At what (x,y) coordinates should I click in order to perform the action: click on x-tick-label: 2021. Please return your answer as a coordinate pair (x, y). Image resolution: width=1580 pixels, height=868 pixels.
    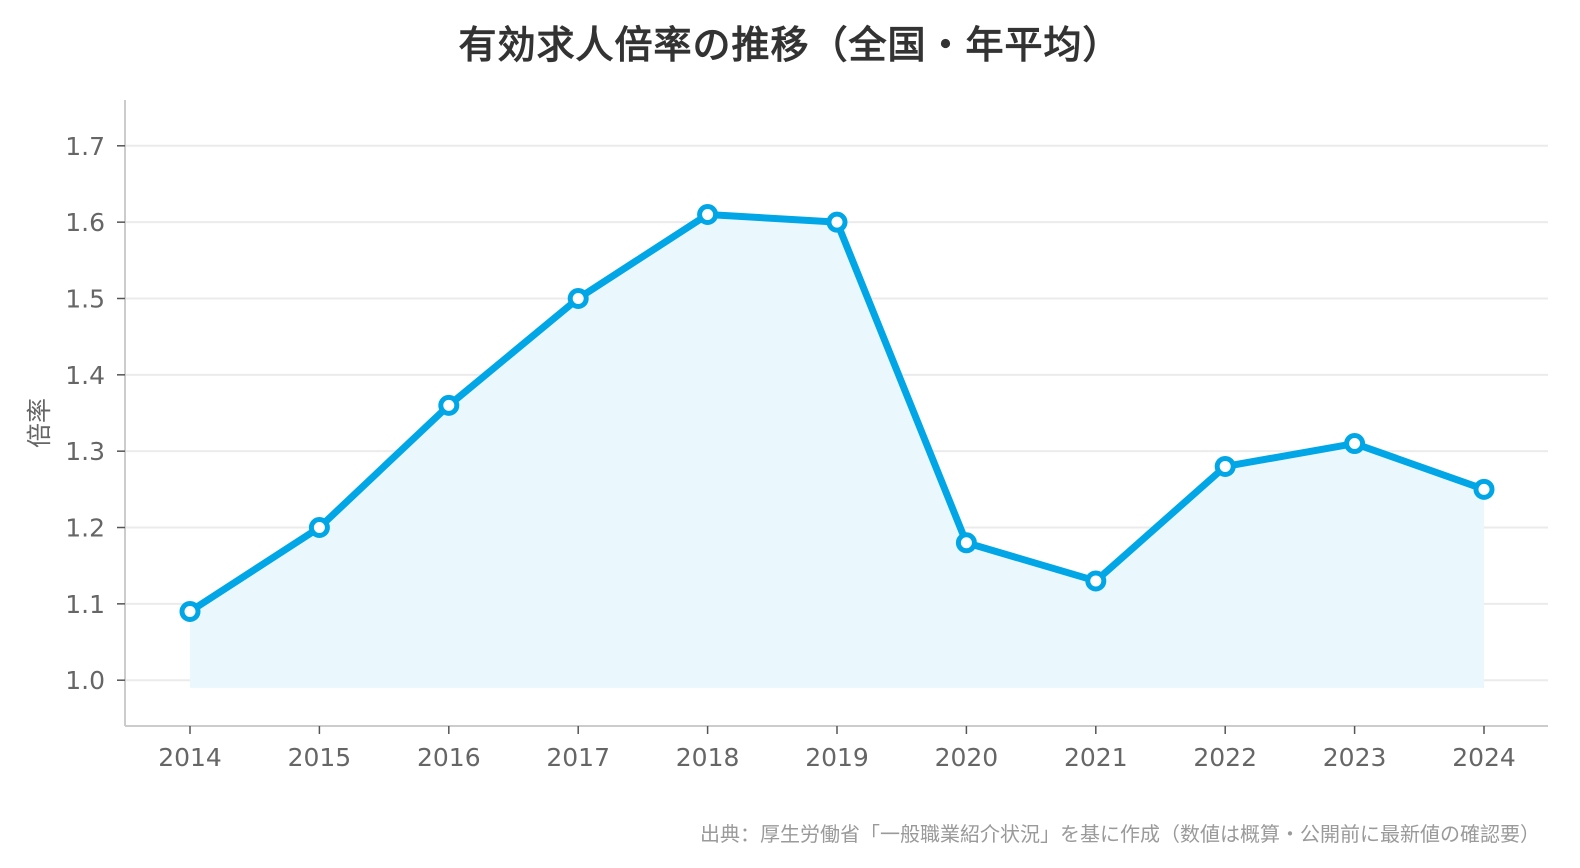
    Looking at the image, I should click on (1096, 757).